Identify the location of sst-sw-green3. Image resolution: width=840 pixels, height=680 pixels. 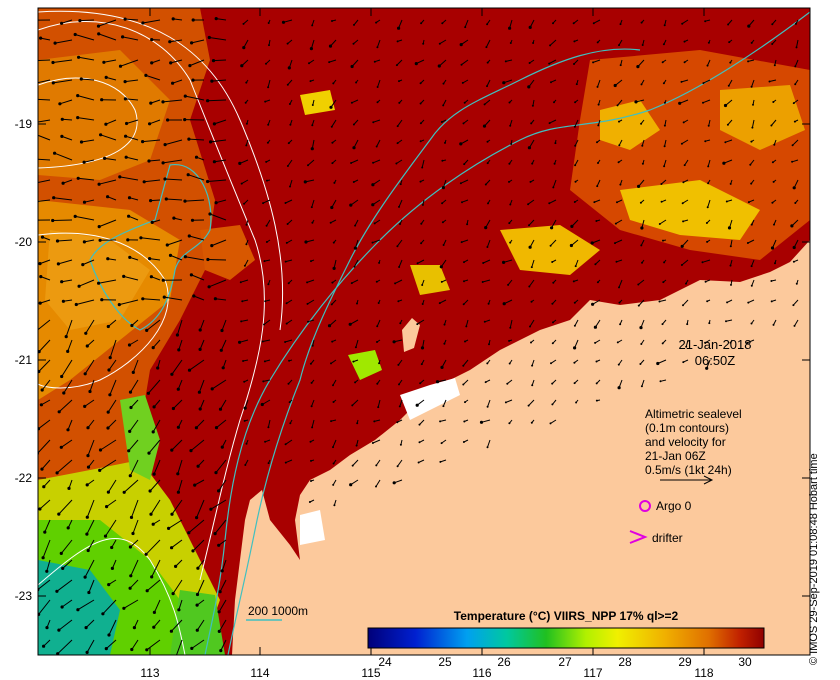
(197, 622).